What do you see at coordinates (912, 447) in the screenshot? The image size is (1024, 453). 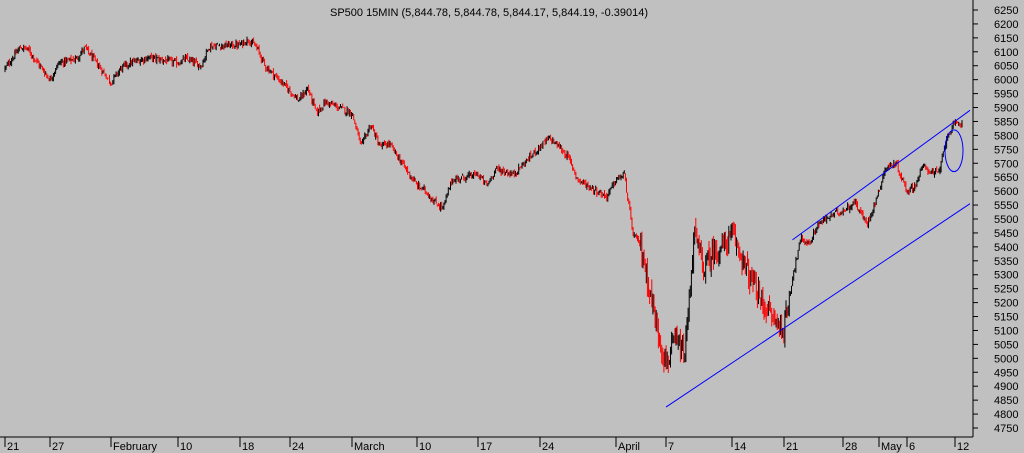 I see `x-tick-label: 6` at bounding box center [912, 447].